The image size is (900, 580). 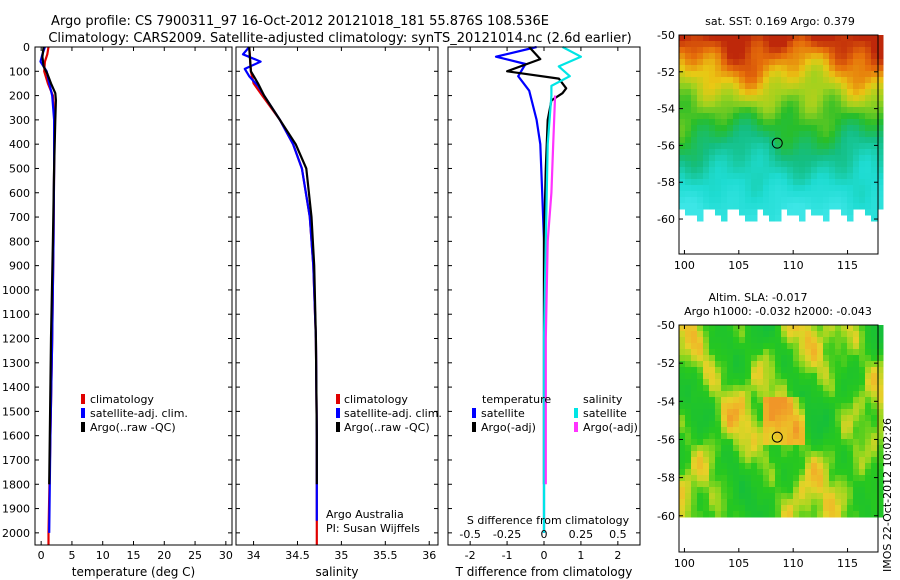 I want to click on top-tick-label: 0.25, so click(x=581, y=534).